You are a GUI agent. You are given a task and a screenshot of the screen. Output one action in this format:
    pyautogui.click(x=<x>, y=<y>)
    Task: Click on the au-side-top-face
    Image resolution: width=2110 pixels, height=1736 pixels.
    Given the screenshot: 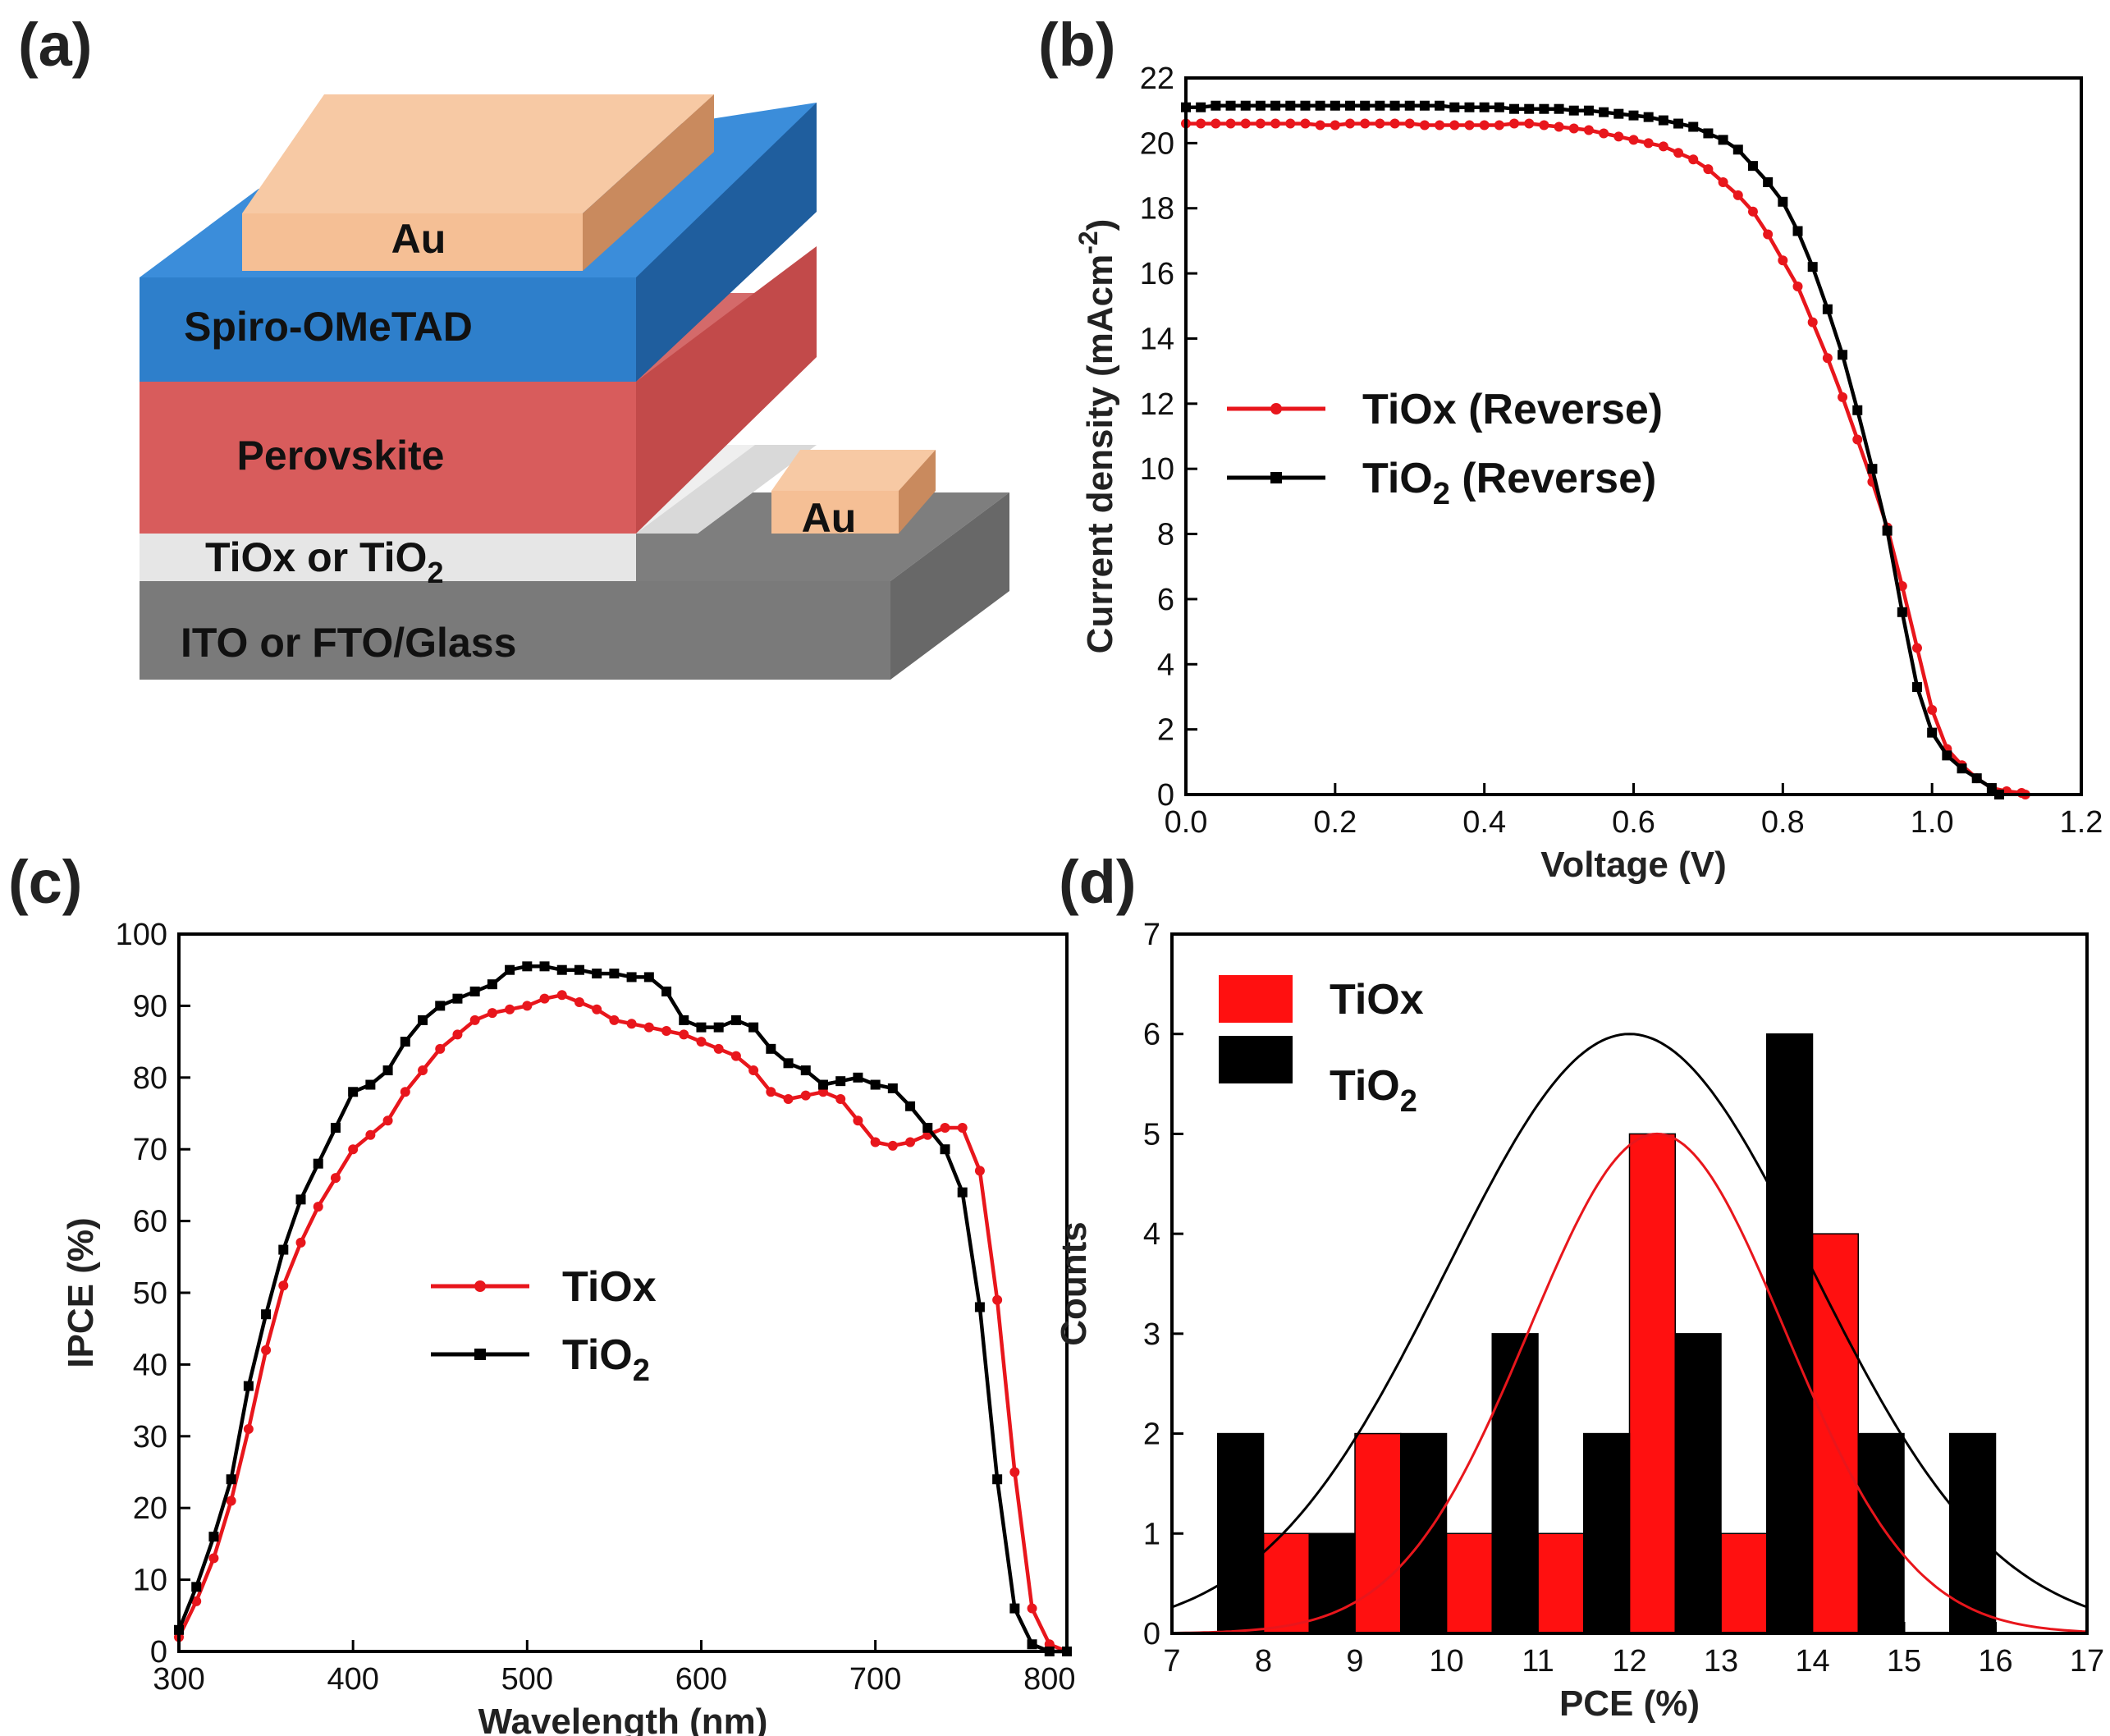 What is the action you would take?
    pyautogui.click(x=854, y=470)
    